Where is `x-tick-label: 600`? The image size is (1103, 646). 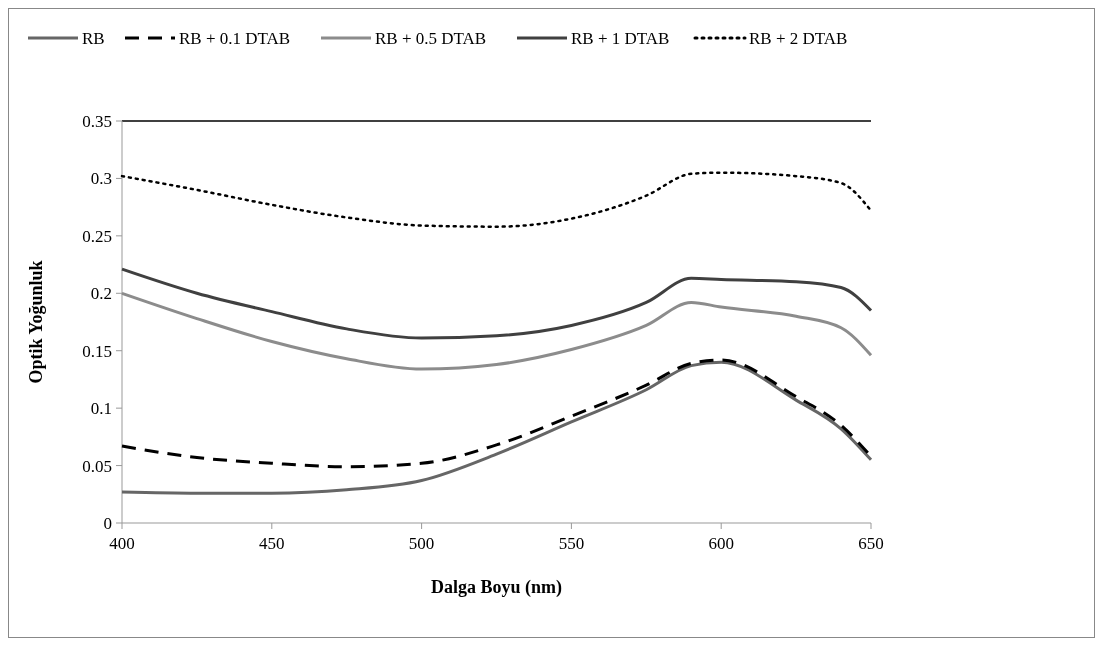
x-tick-label: 600 is located at coordinates (721, 543).